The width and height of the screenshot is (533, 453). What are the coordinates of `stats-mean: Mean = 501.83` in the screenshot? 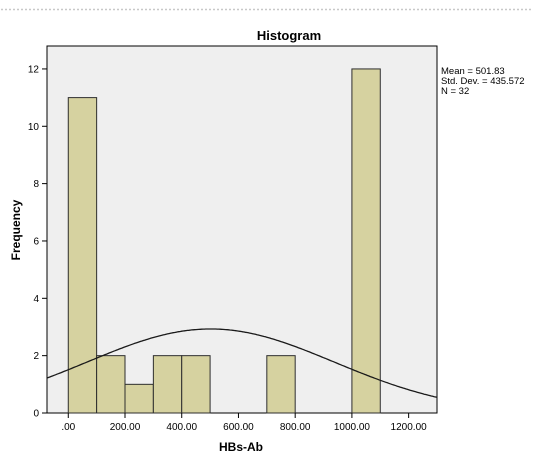 It's located at (473, 71).